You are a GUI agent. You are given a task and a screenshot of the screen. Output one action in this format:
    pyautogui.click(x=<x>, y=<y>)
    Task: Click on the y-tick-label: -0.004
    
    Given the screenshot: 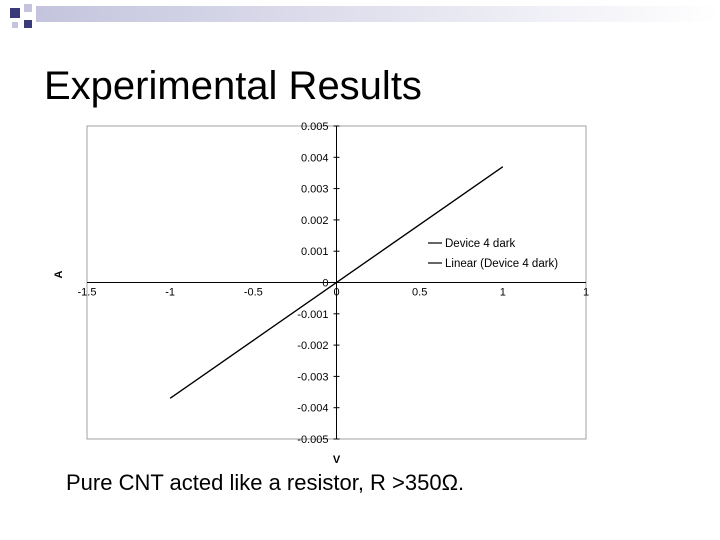 What is the action you would take?
    pyautogui.click(x=312, y=409)
    